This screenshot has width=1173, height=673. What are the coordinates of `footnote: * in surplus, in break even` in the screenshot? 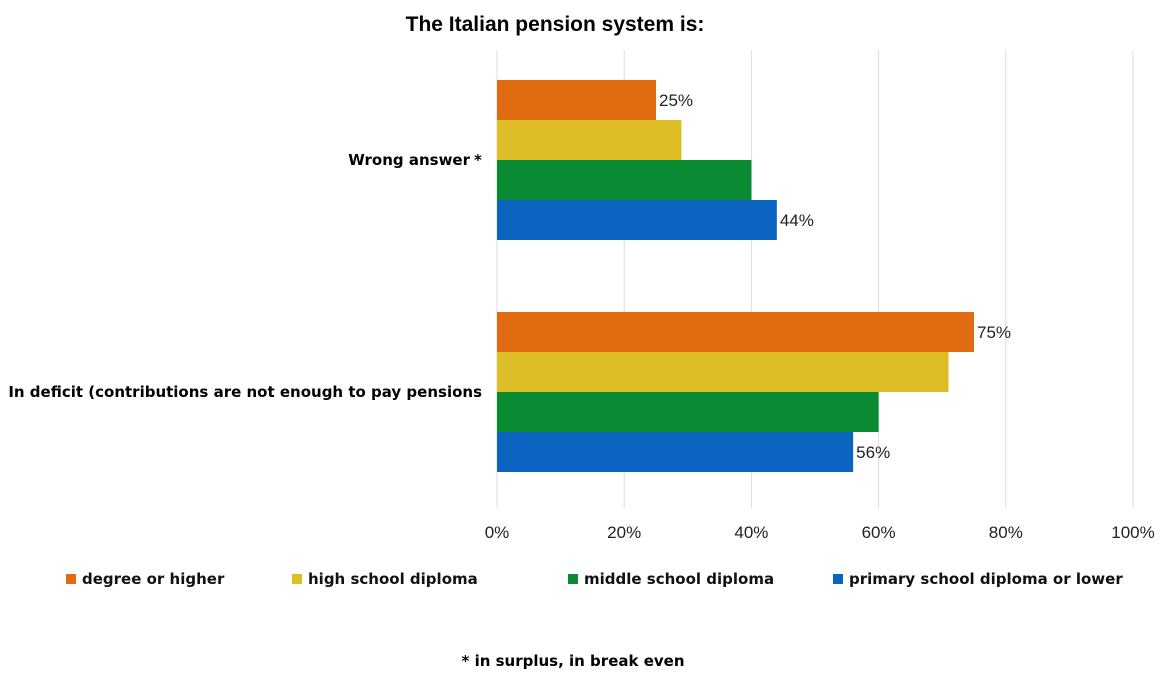 It's located at (573, 661).